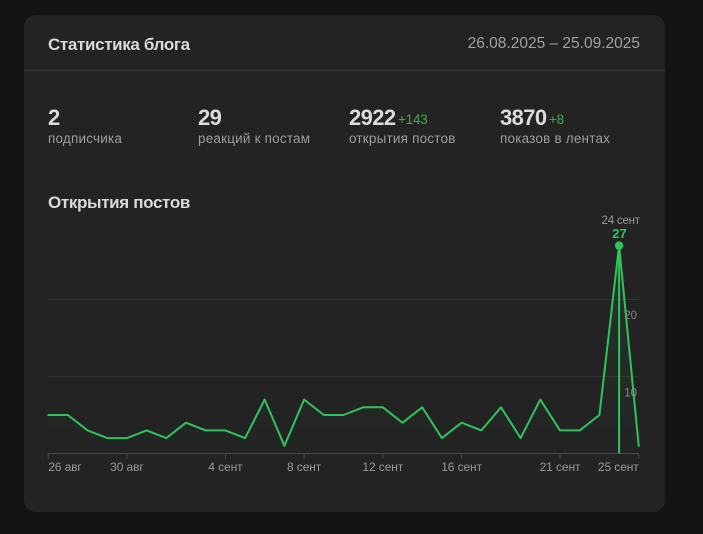  I want to click on svg-text: 26 авг, so click(65, 467).